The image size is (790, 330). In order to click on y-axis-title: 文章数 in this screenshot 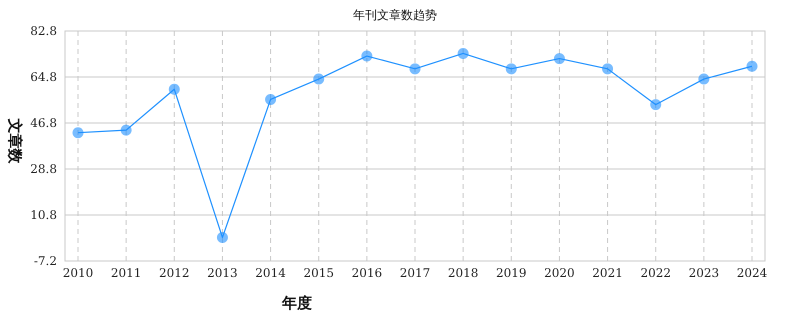, I will do `click(15, 141)`.